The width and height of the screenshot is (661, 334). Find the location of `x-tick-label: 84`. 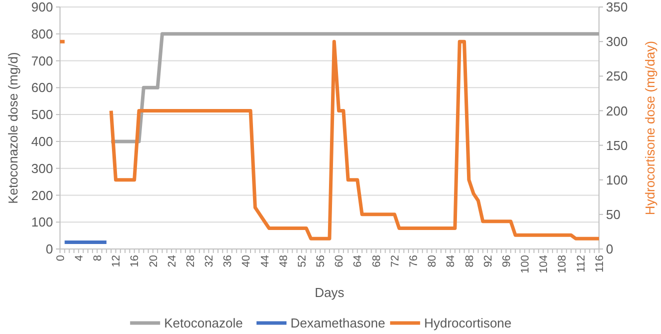

x-tick-label: 84 is located at coordinates (451, 261).